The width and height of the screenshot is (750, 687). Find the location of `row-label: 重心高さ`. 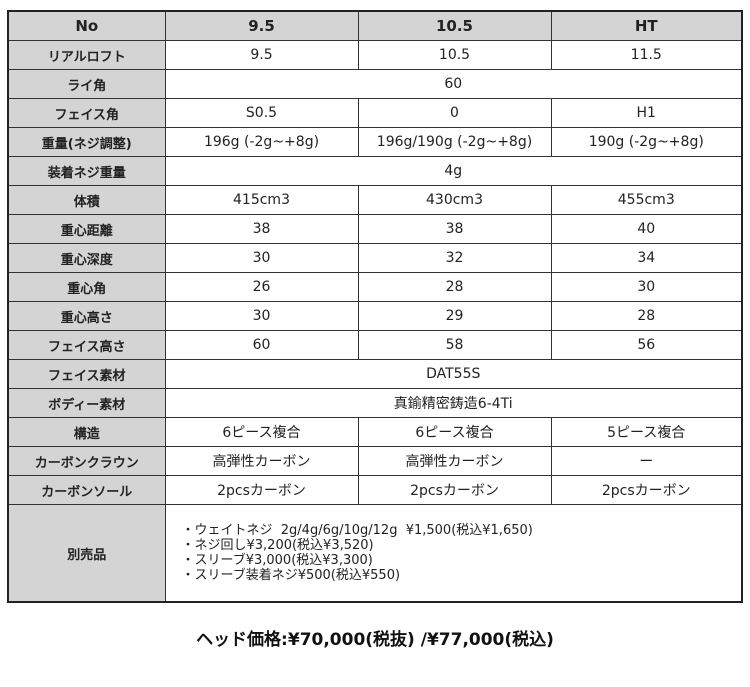

row-label: 重心高さ is located at coordinates (86, 316).